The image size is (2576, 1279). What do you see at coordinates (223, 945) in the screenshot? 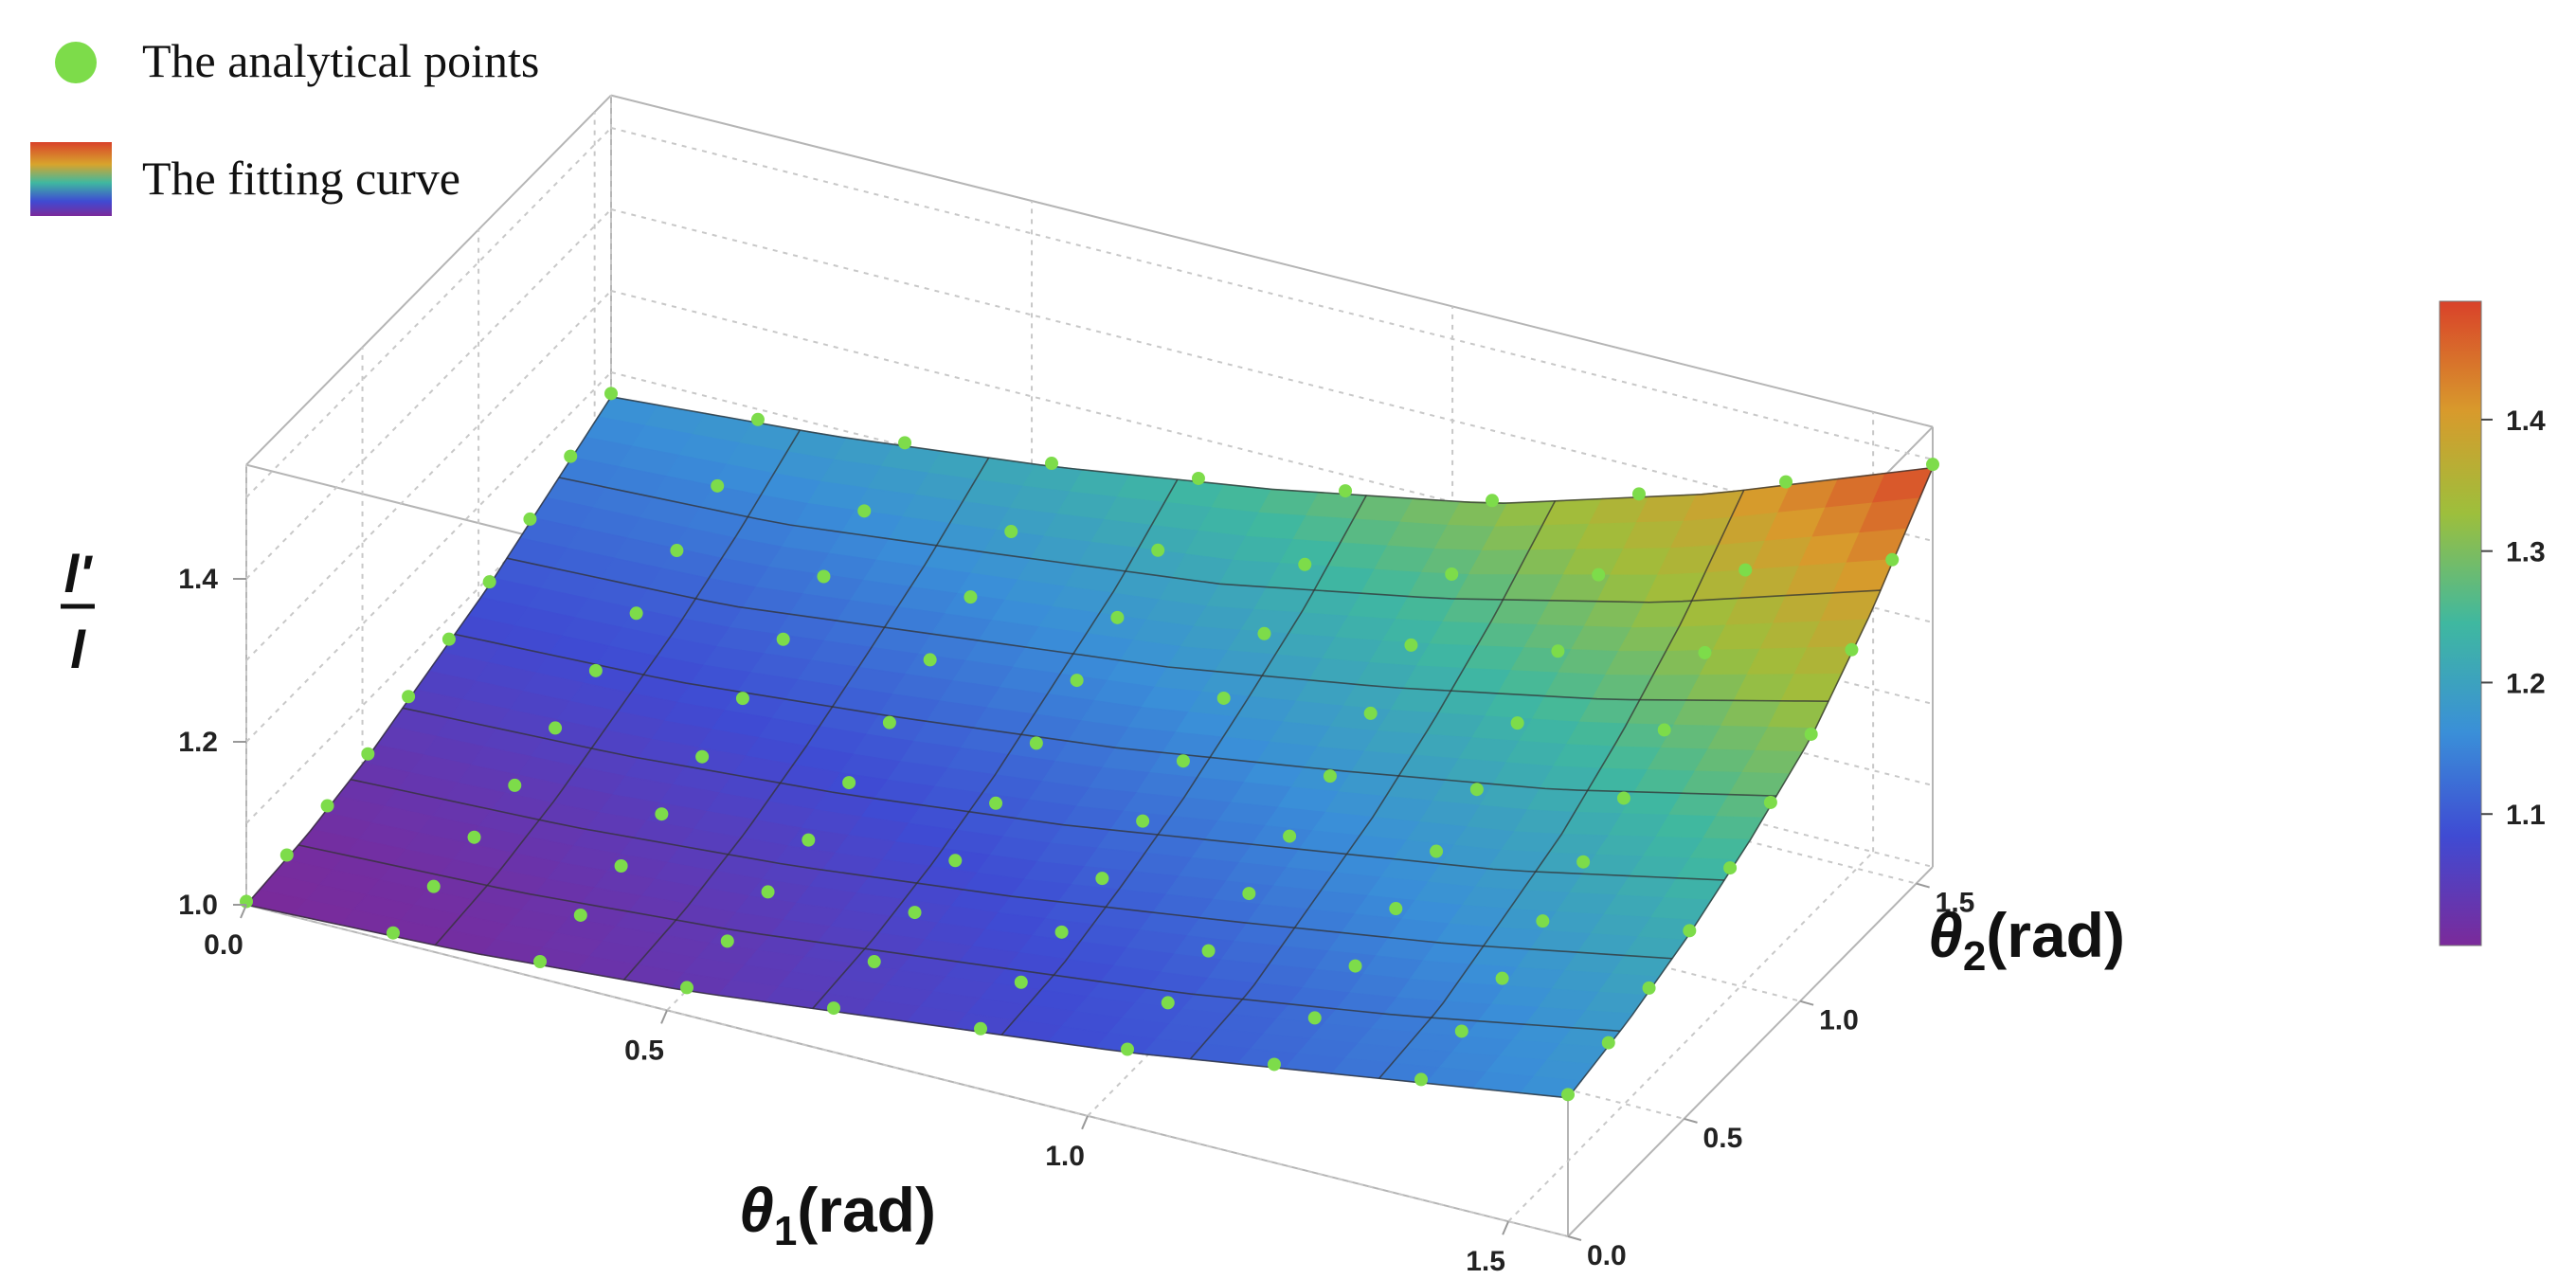
I see `x-tick-label: 0.0` at bounding box center [223, 945].